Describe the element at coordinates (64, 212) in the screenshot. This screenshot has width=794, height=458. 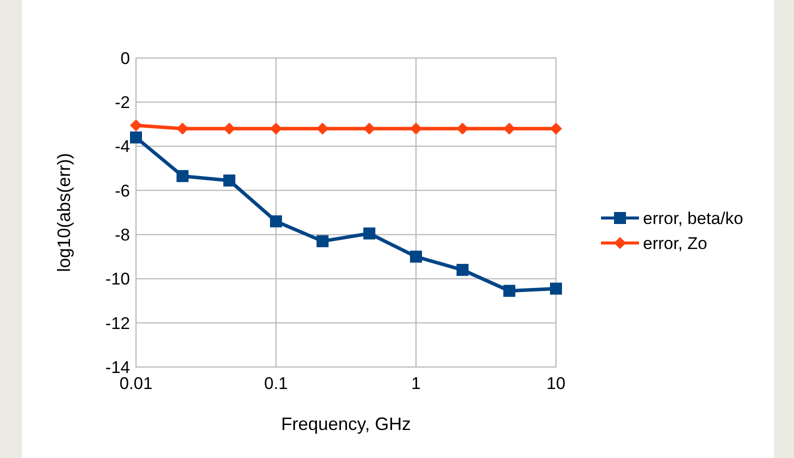
I see `y-axis-title: log10(abs(err))` at that location.